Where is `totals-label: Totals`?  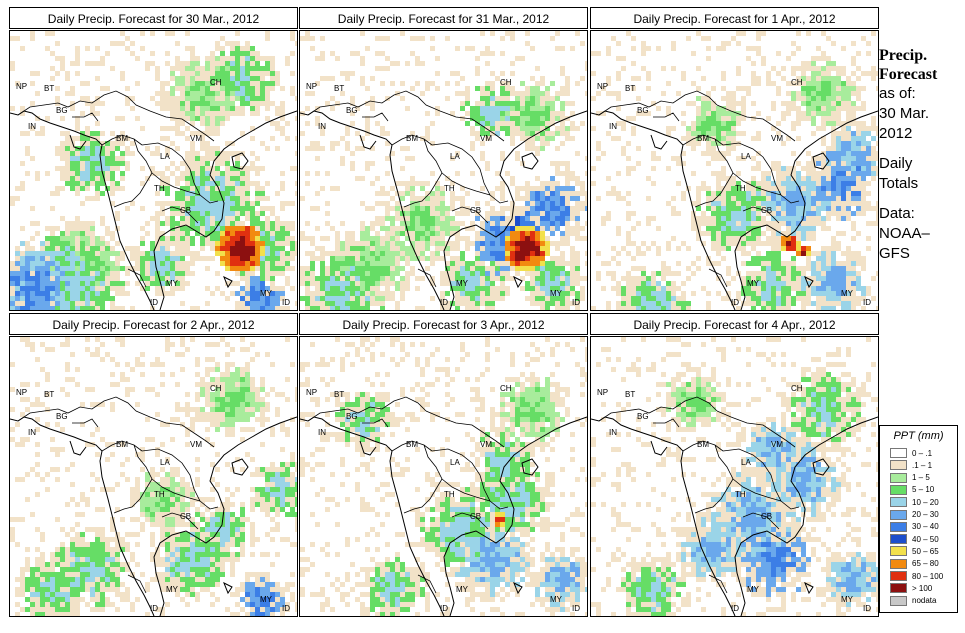
totals-label: Totals is located at coordinates (899, 183).